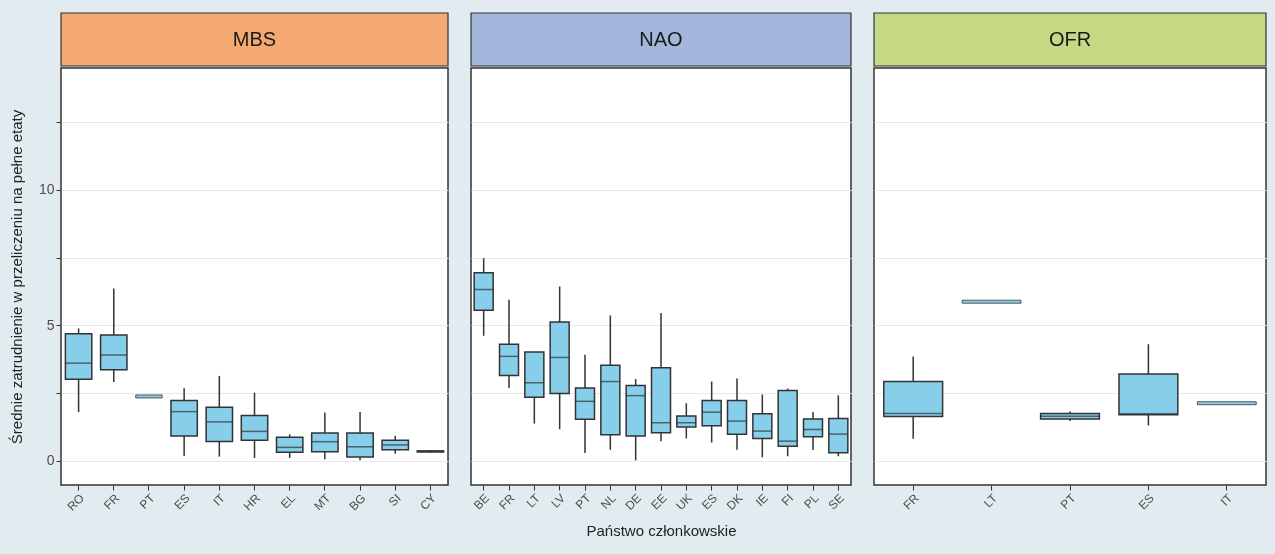 The image size is (1275, 554). What do you see at coordinates (633, 502) in the screenshot?
I see `x-tick-label: DE` at bounding box center [633, 502].